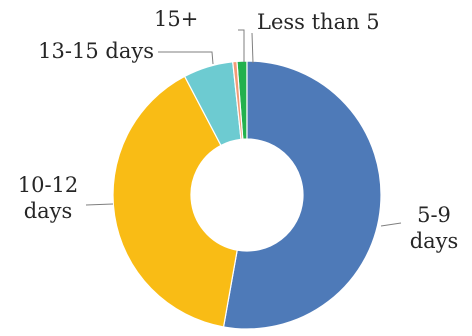 The image size is (472, 336). What do you see at coordinates (434, 228) in the screenshot?
I see `label-5-9-days: 5-9 days` at bounding box center [434, 228].